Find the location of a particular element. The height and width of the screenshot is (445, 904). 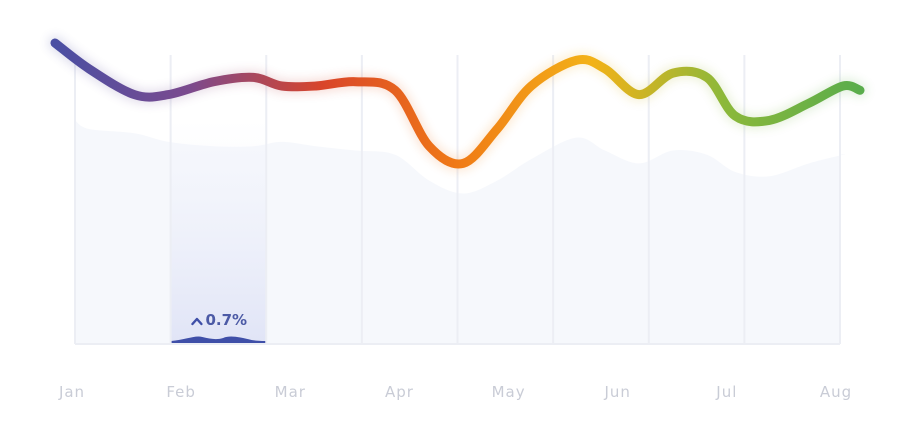

x-tick-label: May is located at coordinates (509, 392).